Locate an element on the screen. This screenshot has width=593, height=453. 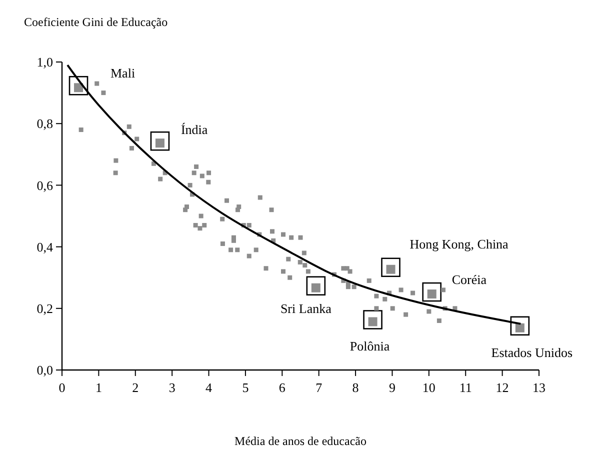
annotation: Hong Kong, China is located at coordinates (459, 244).